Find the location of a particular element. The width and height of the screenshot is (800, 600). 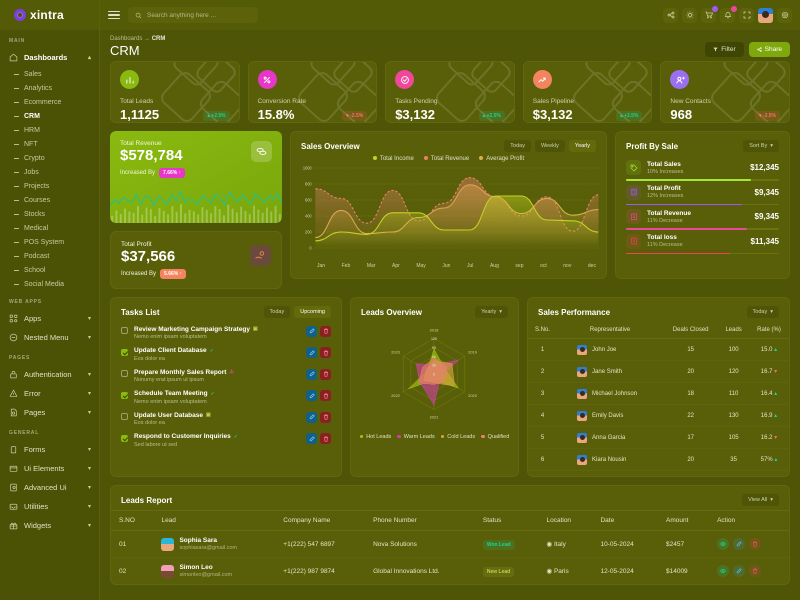

location-pin-icon: ◉ is located at coordinates (549, 571).